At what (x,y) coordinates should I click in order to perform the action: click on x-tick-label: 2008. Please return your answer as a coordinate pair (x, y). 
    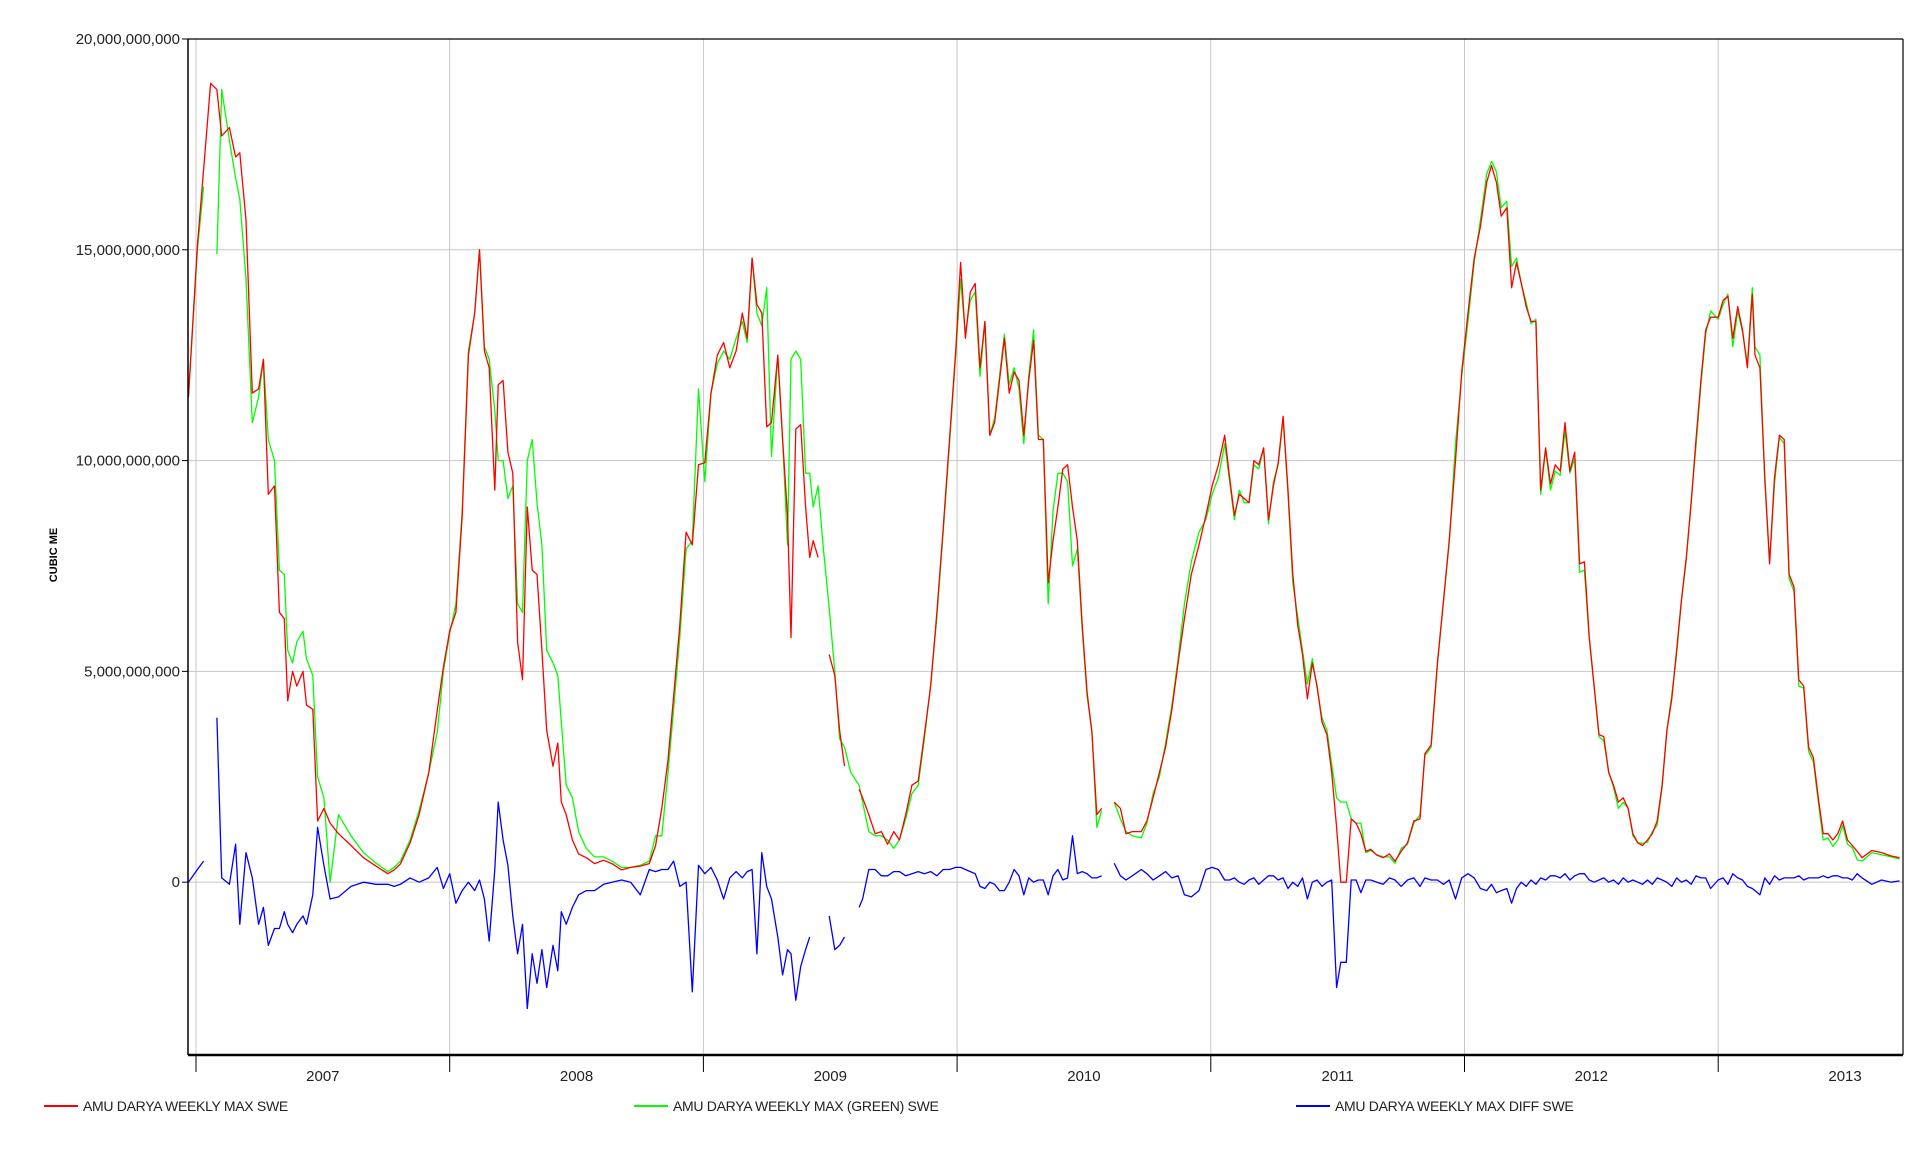
    Looking at the image, I should click on (576, 1076).